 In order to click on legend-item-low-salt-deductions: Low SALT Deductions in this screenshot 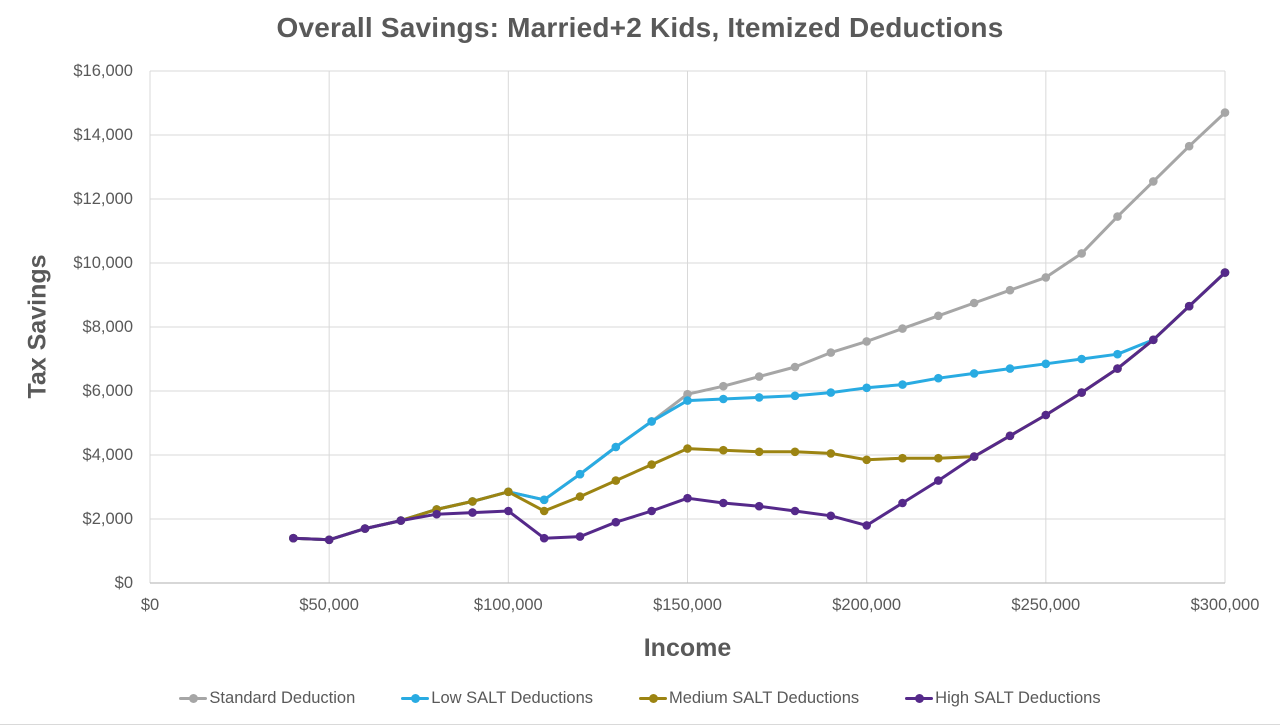, I will do `click(497, 698)`.